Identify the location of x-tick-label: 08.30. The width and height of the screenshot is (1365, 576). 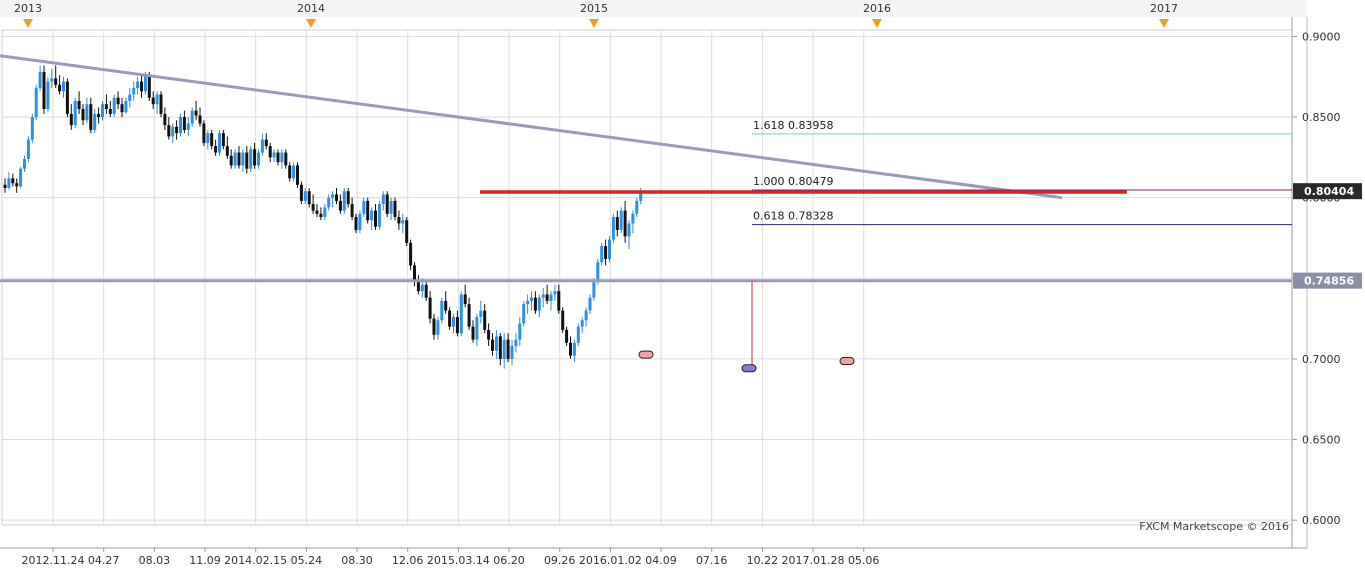
(357, 560).